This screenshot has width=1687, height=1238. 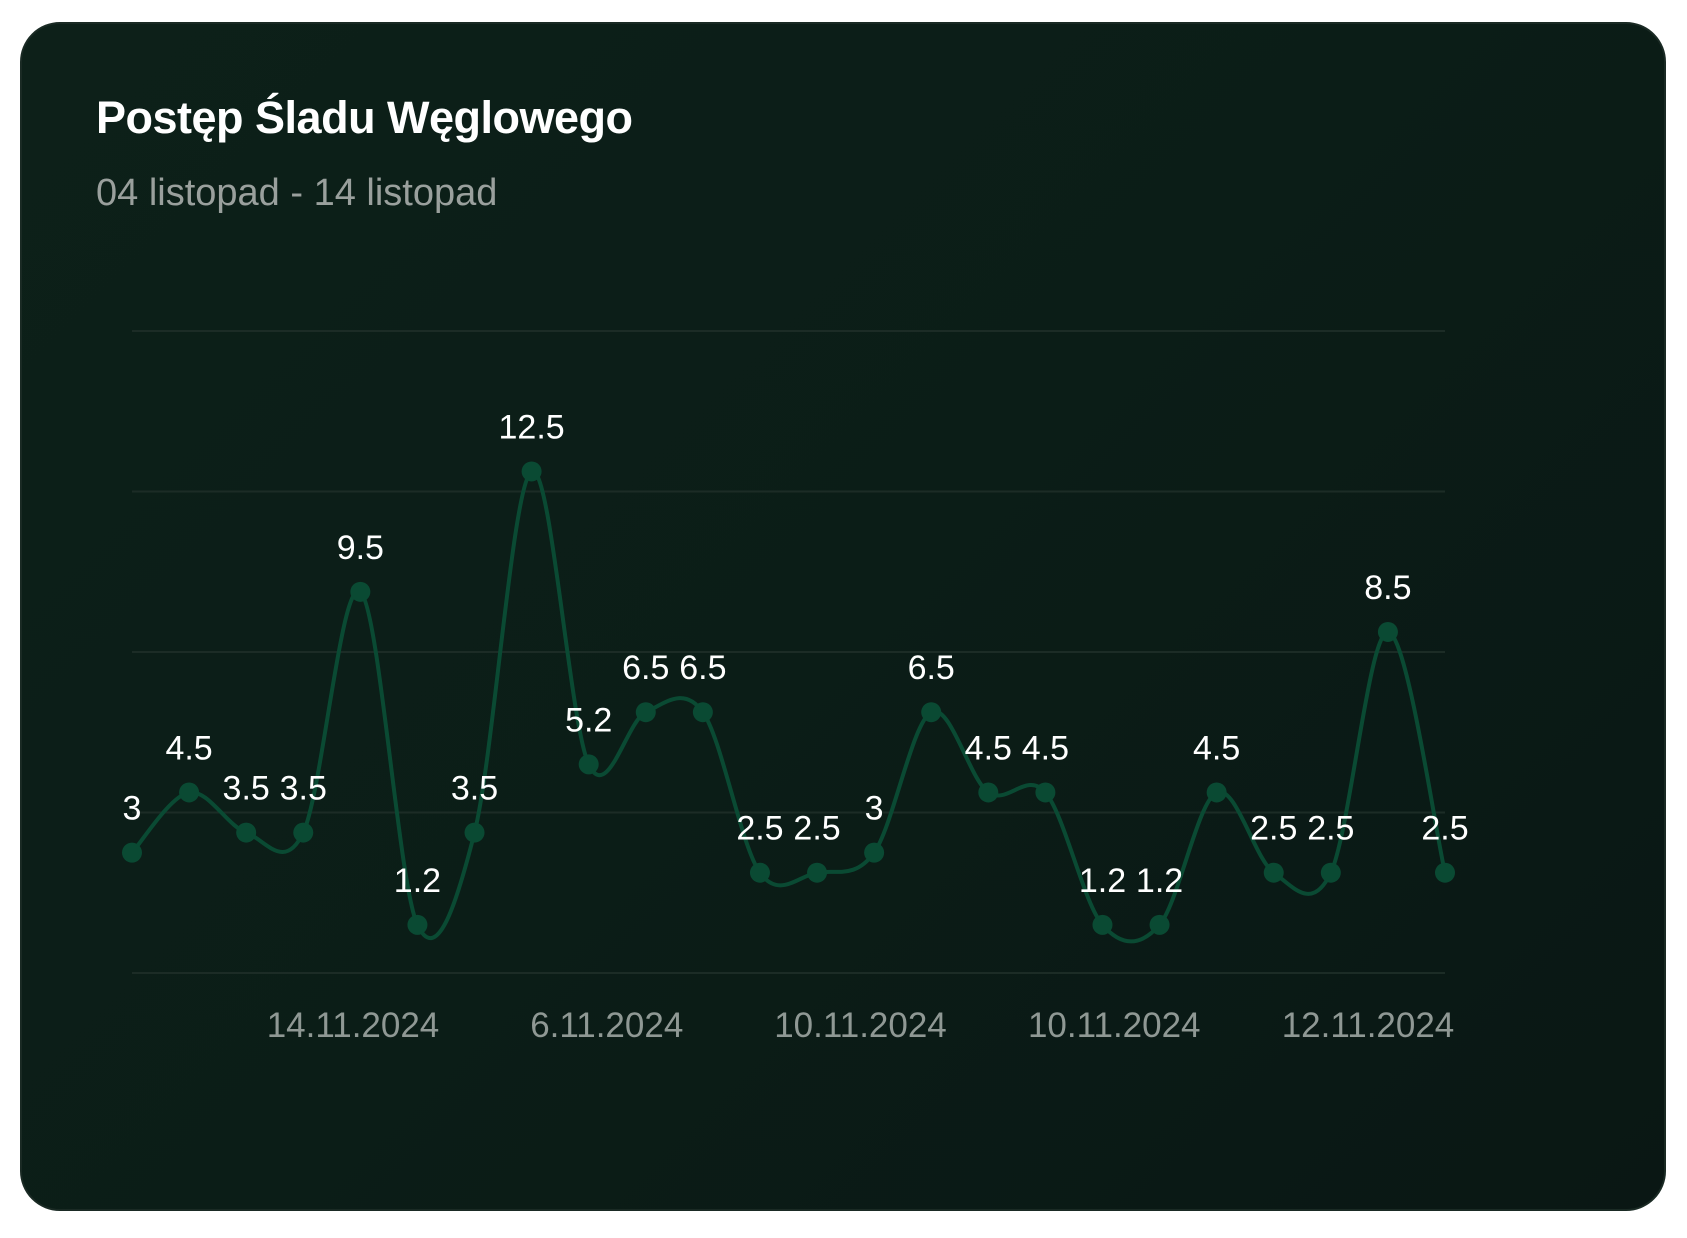 I want to click on data-label: 5.2, so click(x=588, y=720).